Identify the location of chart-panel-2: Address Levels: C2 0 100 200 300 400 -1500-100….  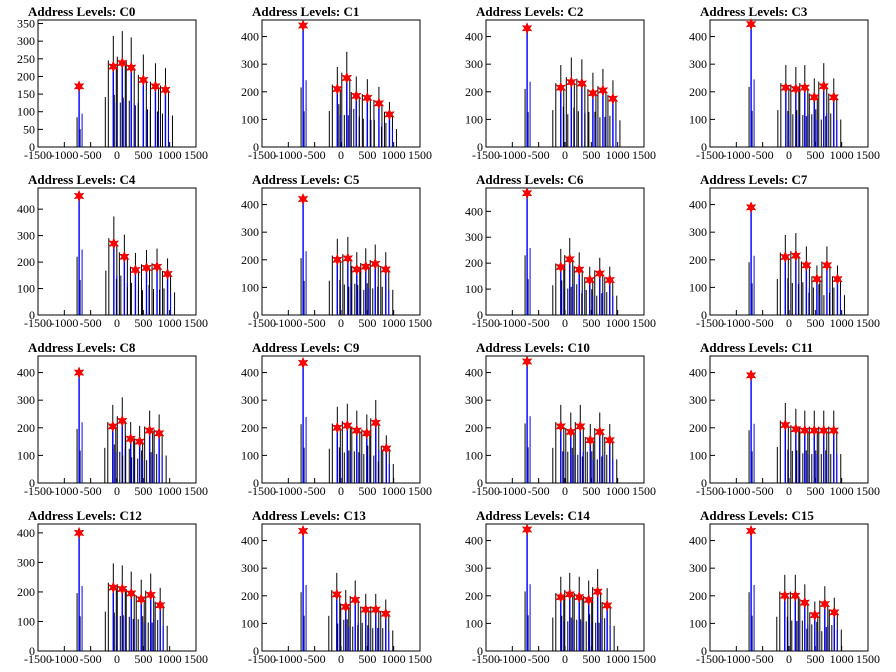
(560, 83).